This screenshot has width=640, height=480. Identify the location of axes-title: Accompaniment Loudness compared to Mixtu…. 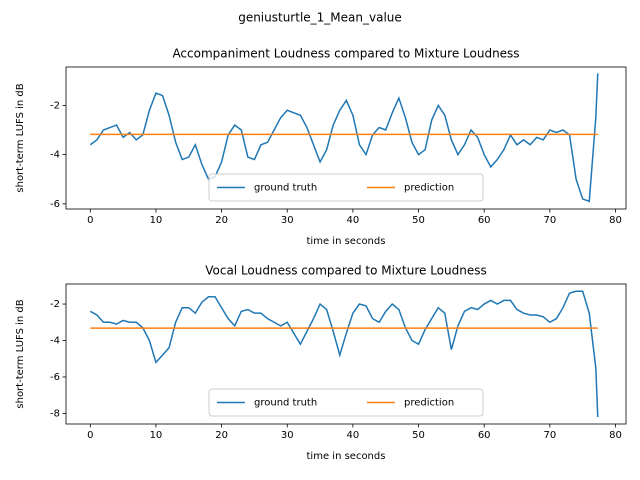
(345, 54).